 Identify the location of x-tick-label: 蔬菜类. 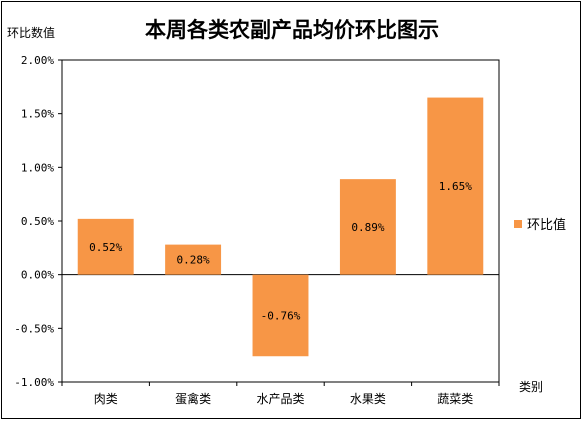
(455, 399).